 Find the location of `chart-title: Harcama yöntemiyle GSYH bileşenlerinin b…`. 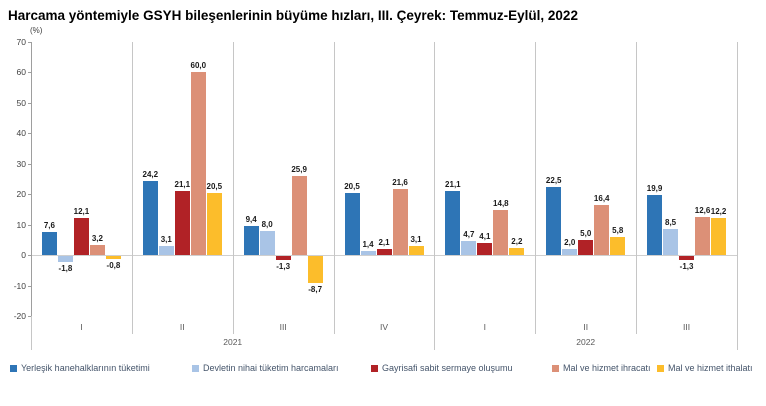

chart-title: Harcama yöntemiyle GSYH bileşenlerinin b… is located at coordinates (293, 15).